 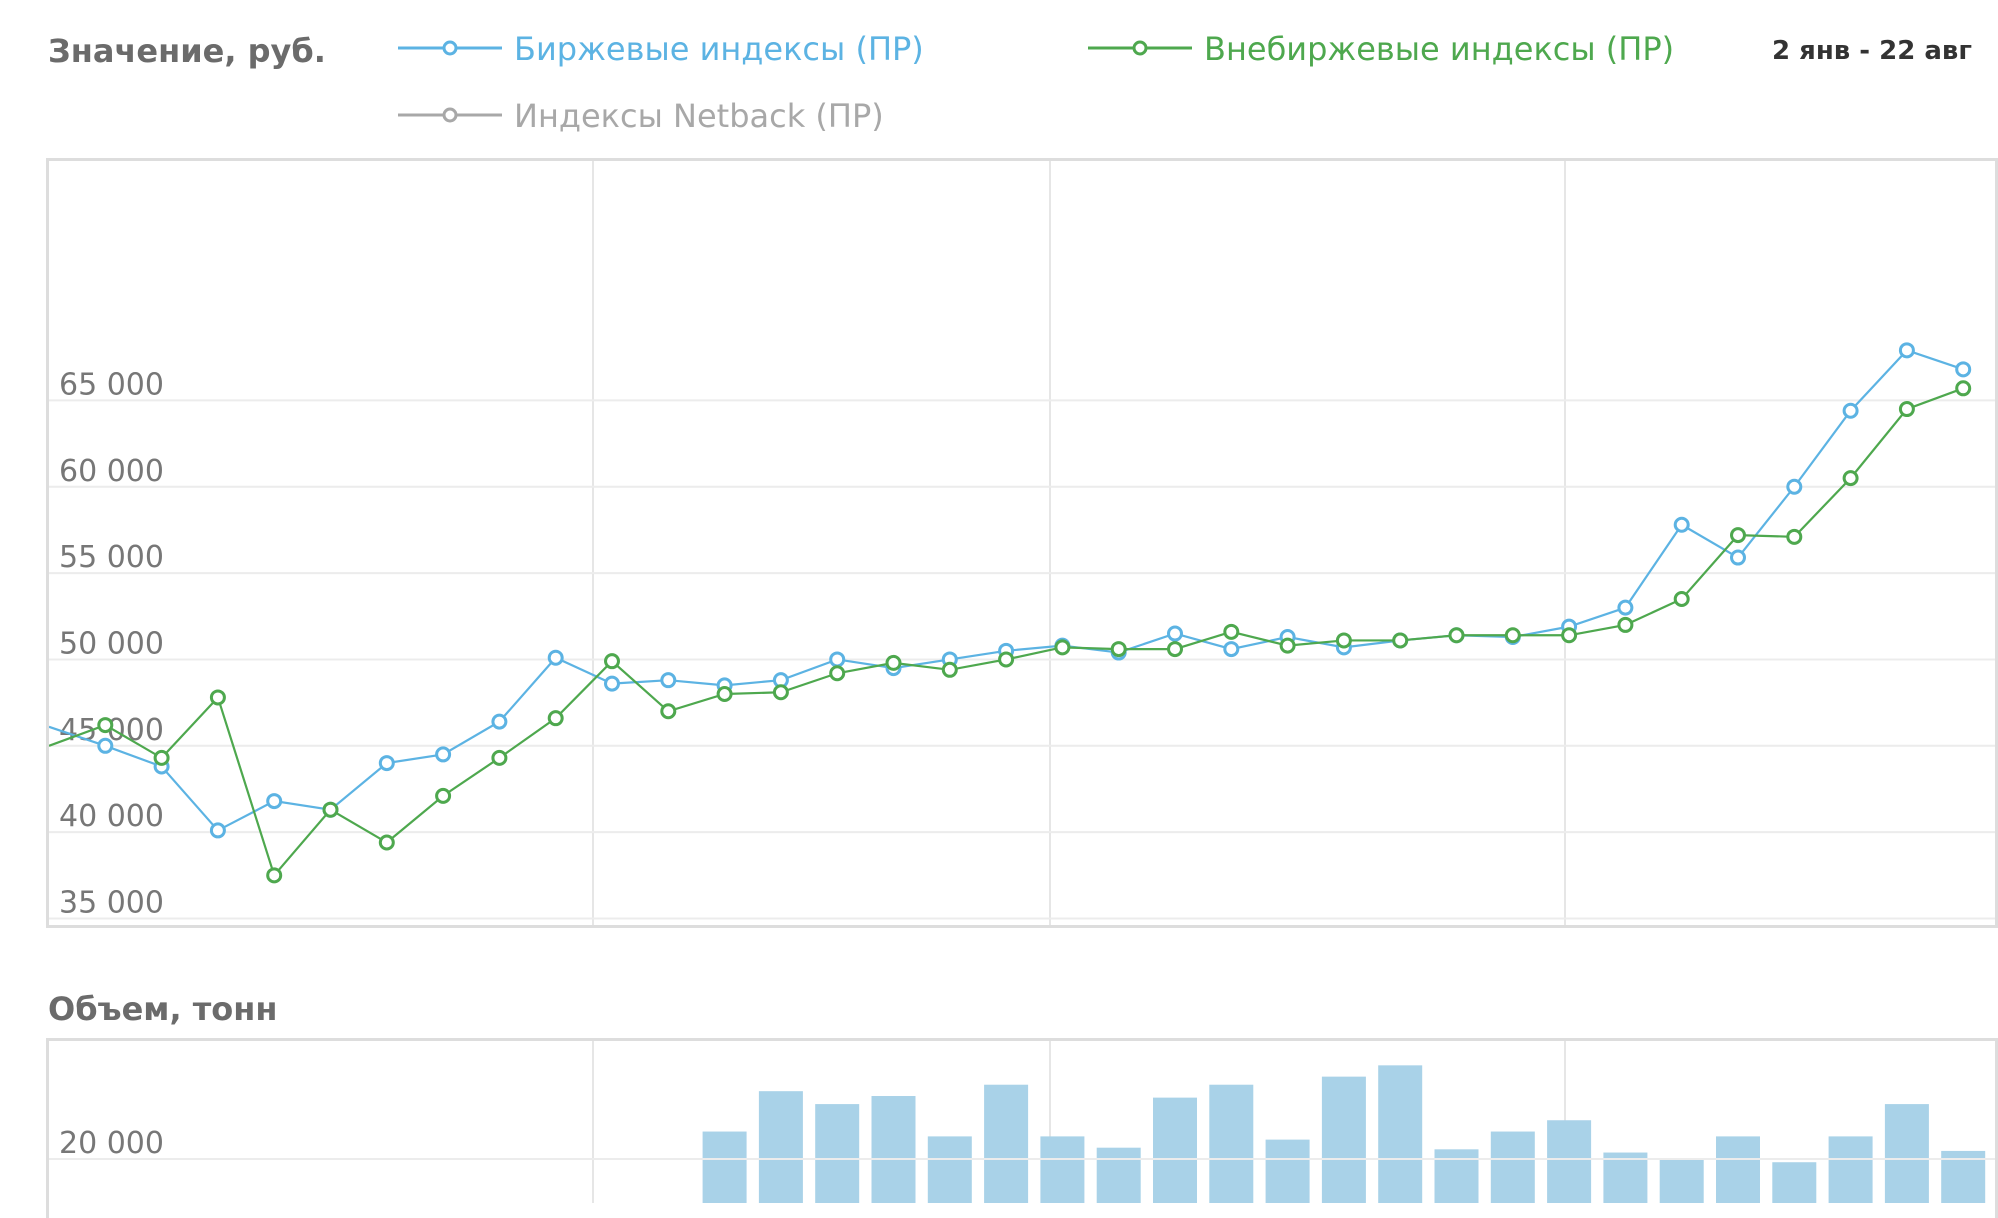 I want to click on y-tick-label: 35 000, so click(x=111, y=903).